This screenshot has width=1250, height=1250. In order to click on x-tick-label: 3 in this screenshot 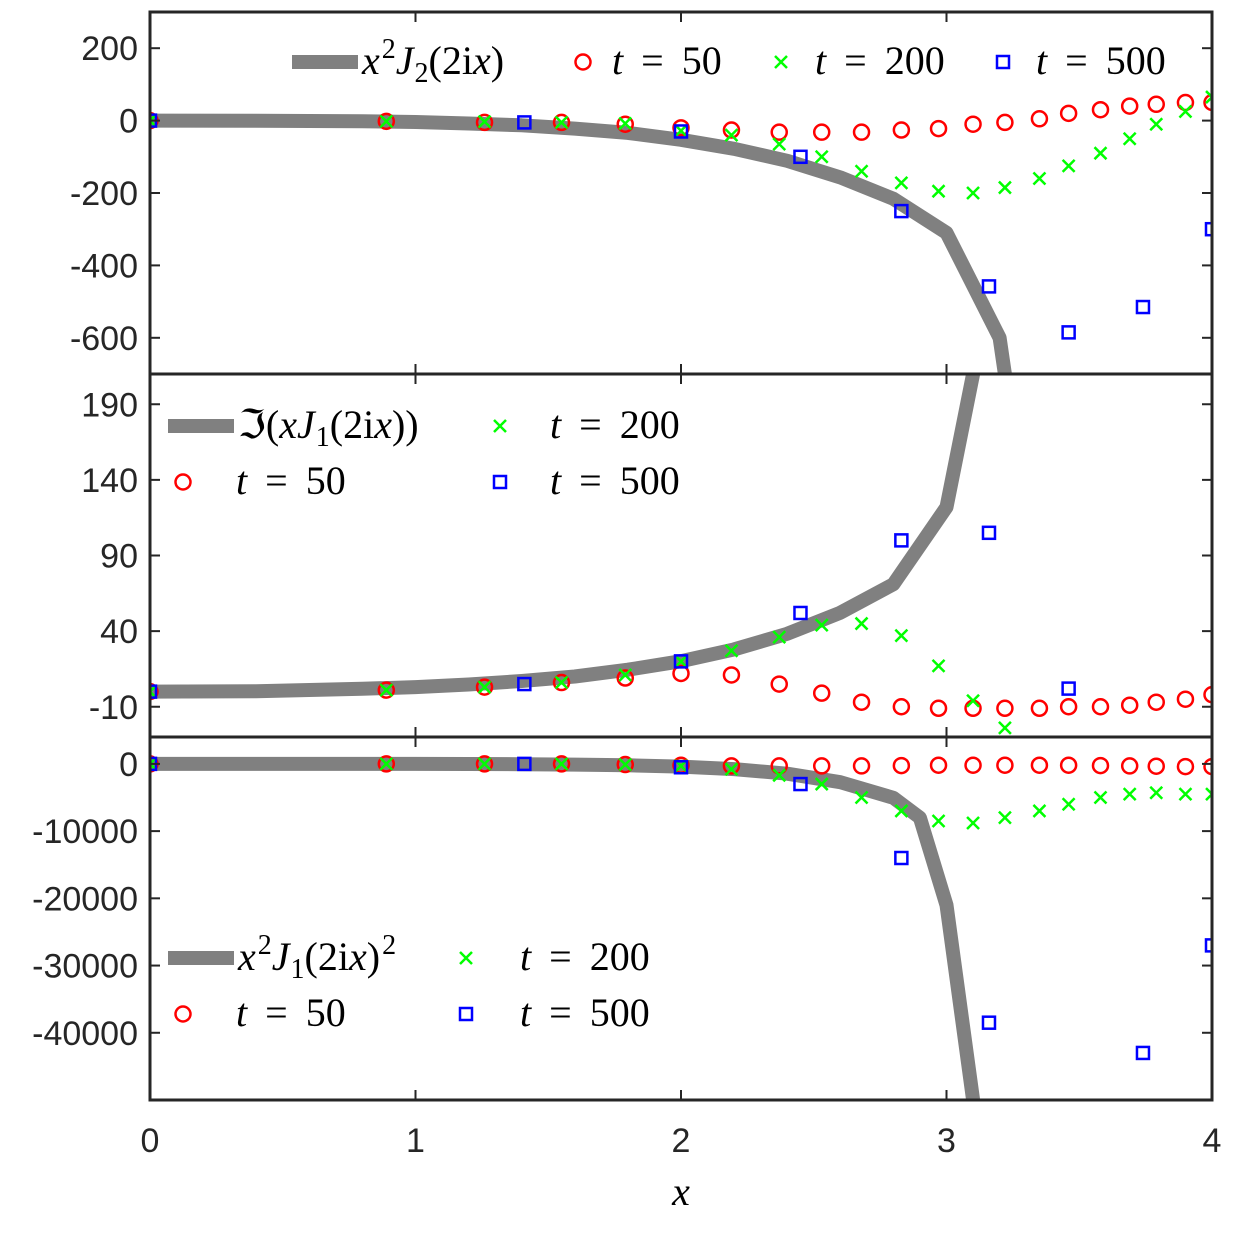, I will do `click(946, 1141)`.